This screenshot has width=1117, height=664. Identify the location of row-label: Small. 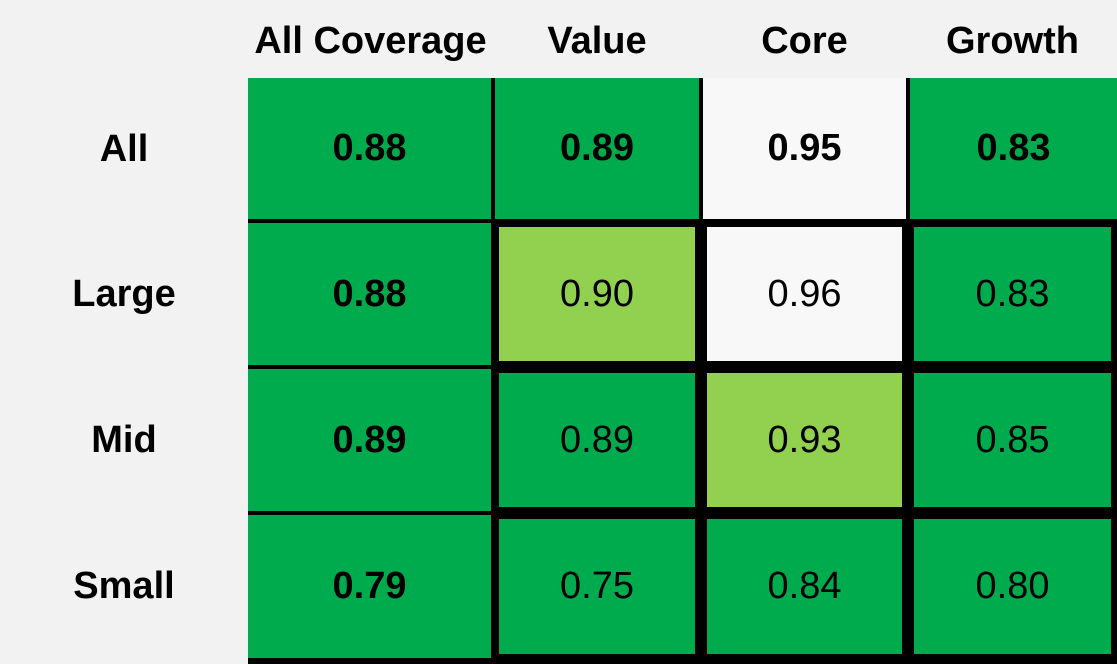
(124, 586).